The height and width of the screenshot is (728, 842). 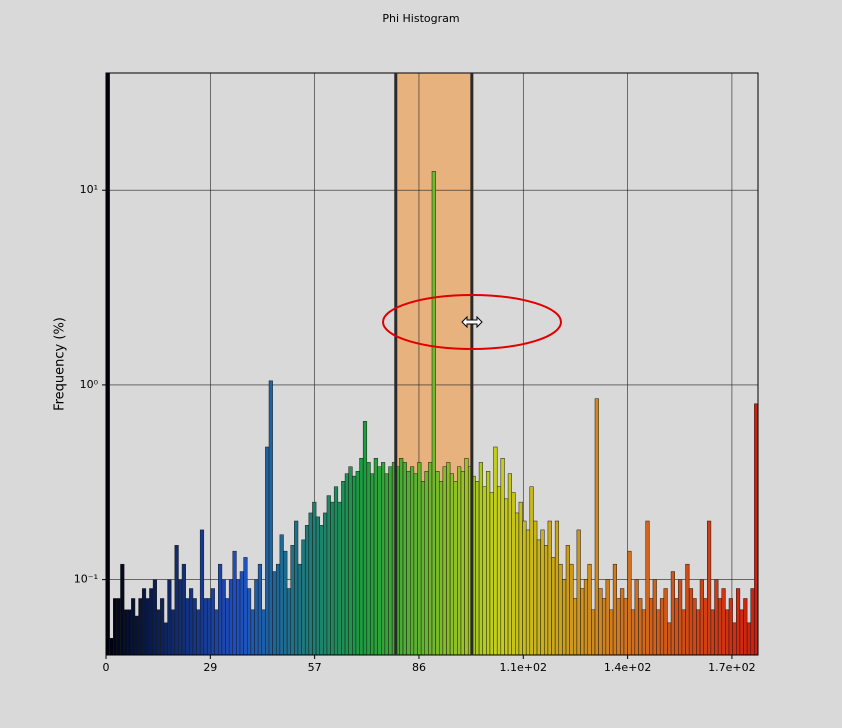 I want to click on x-tick-label: 57, so click(x=315, y=667).